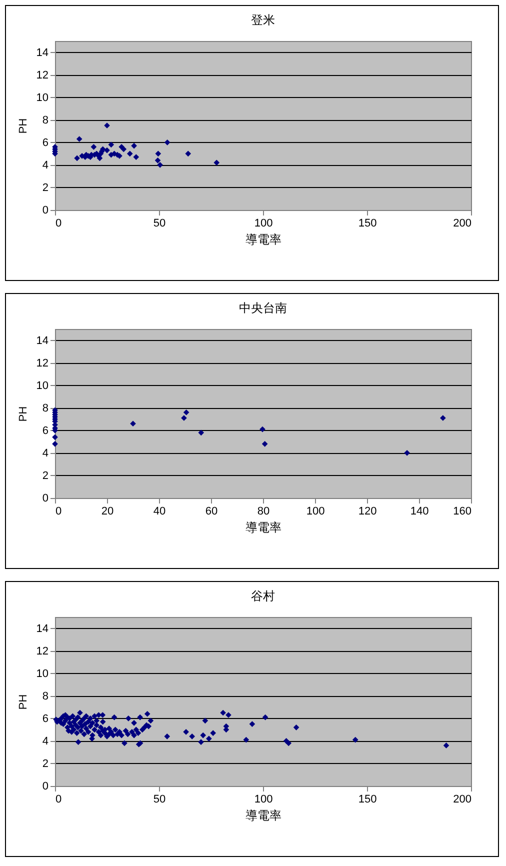  What do you see at coordinates (419, 512) in the screenshot?
I see `x-tick-label: 140` at bounding box center [419, 512].